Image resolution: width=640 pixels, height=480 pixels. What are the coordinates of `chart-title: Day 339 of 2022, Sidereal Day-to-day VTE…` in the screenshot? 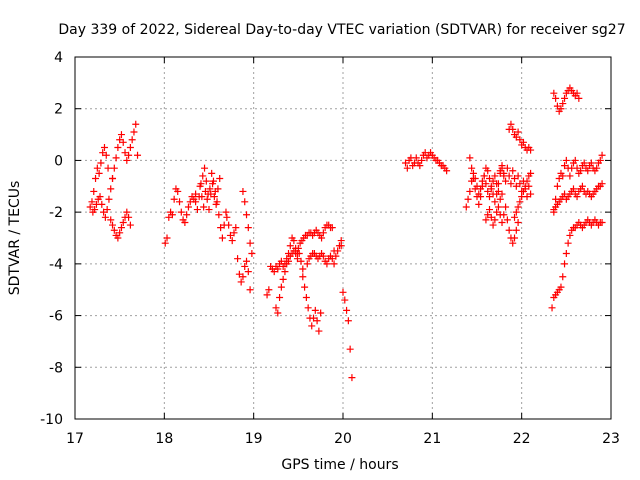 It's located at (341, 30).